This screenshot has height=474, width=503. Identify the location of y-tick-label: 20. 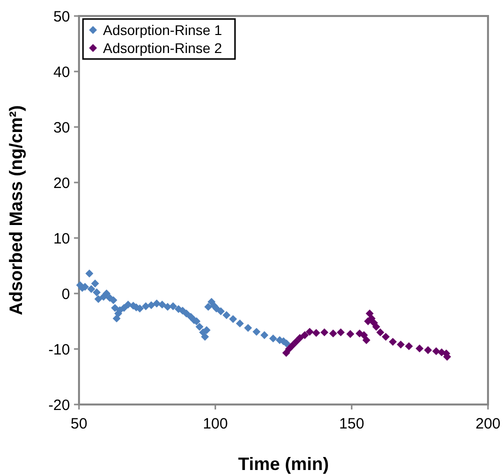
(61, 183).